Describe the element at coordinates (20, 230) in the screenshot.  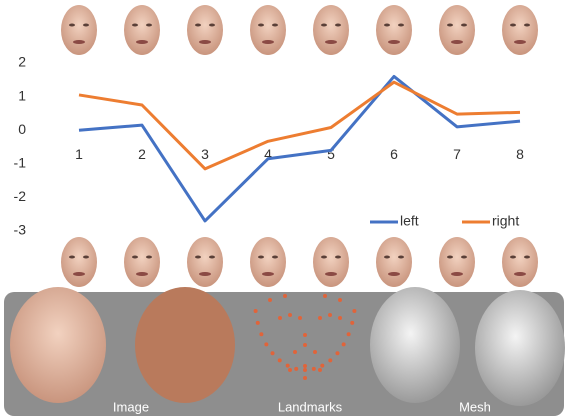
I see `y-tick-label: -3` at that location.